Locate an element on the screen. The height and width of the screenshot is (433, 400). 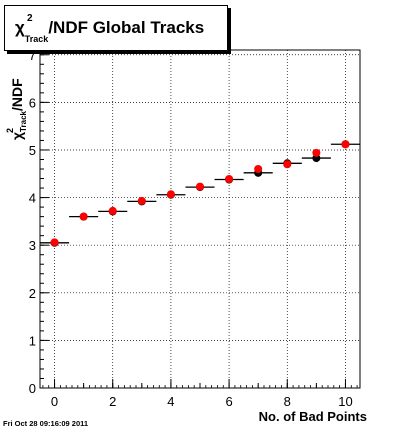
y-tick-label: 0 is located at coordinates (32, 388).